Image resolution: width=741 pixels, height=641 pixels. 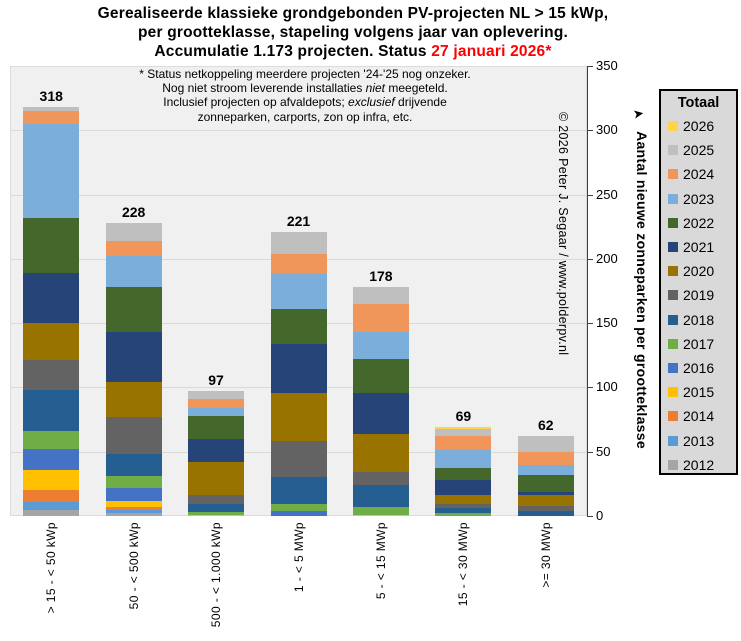 I want to click on legend-item: 2021, so click(x=698, y=247).